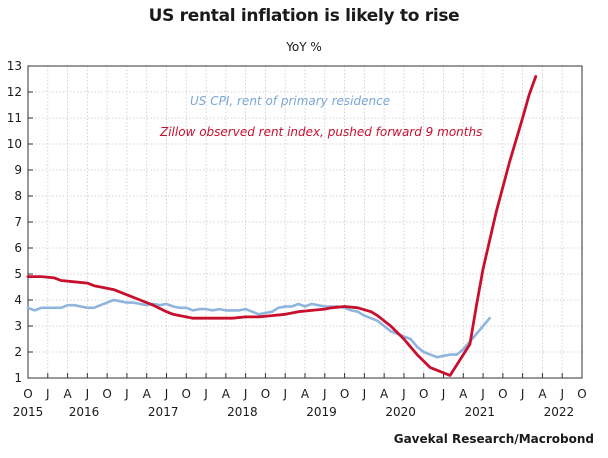 The width and height of the screenshot is (608, 458). I want to click on y-tick-label: 10, so click(14, 144).